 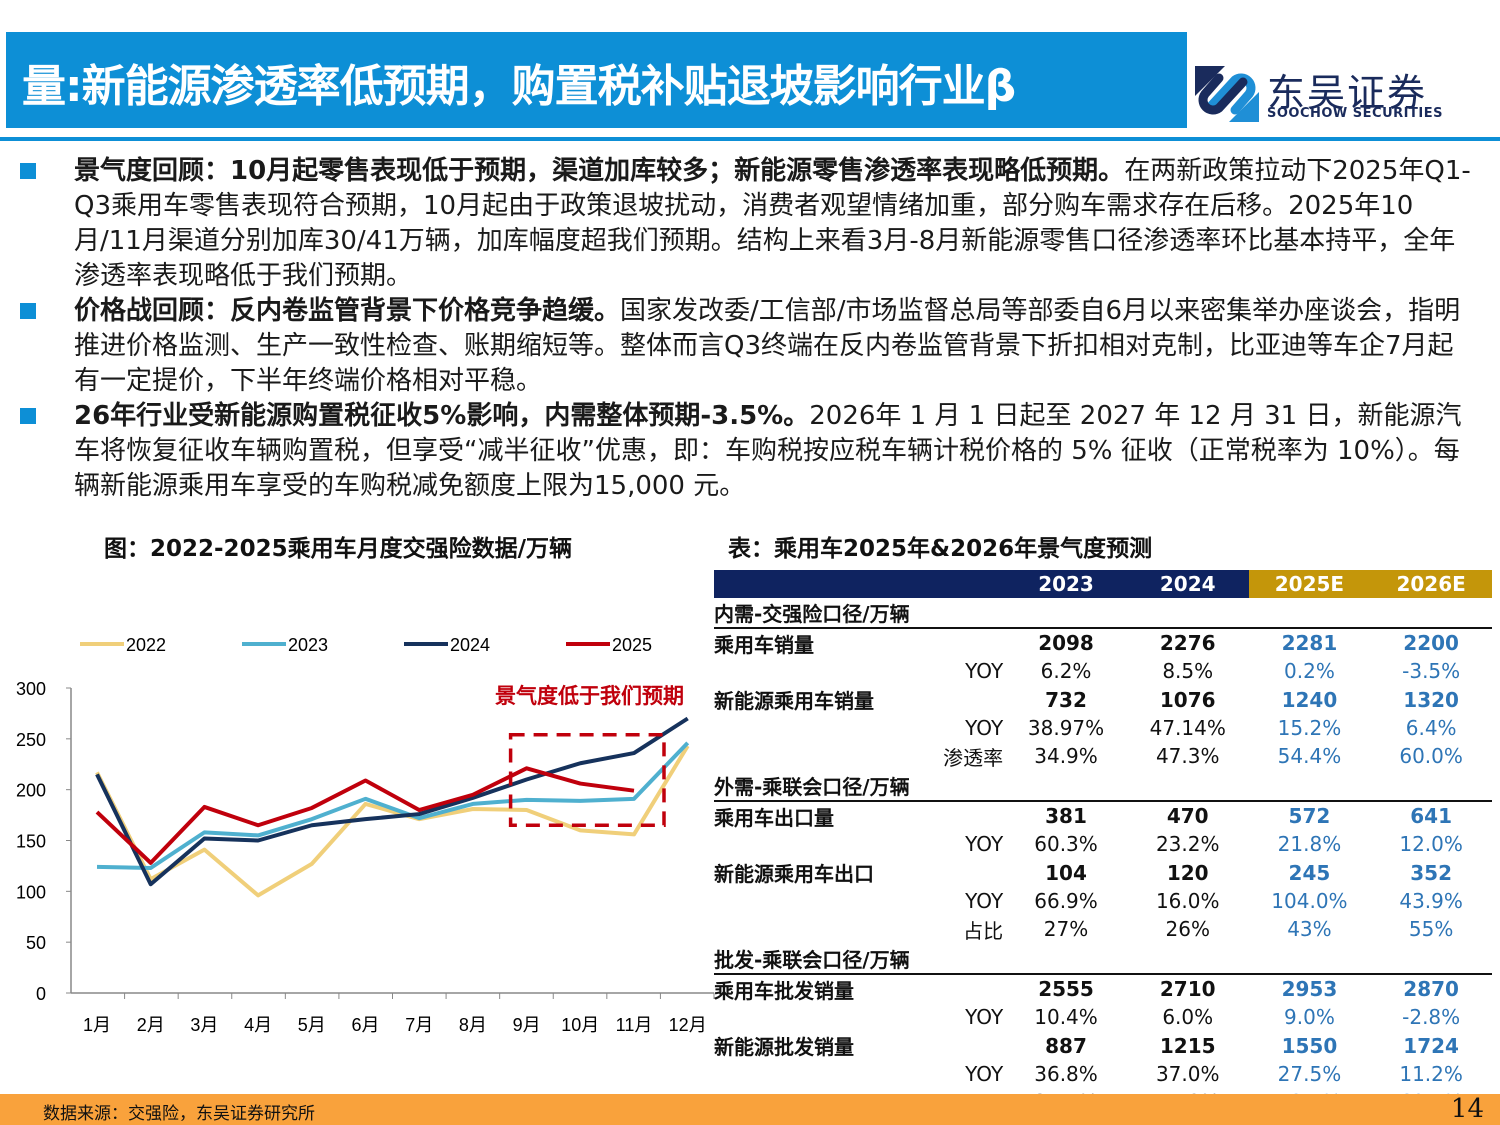 What do you see at coordinates (784, 990) in the screenshot?
I see `row-label: 乘用车批发销量` at bounding box center [784, 990].